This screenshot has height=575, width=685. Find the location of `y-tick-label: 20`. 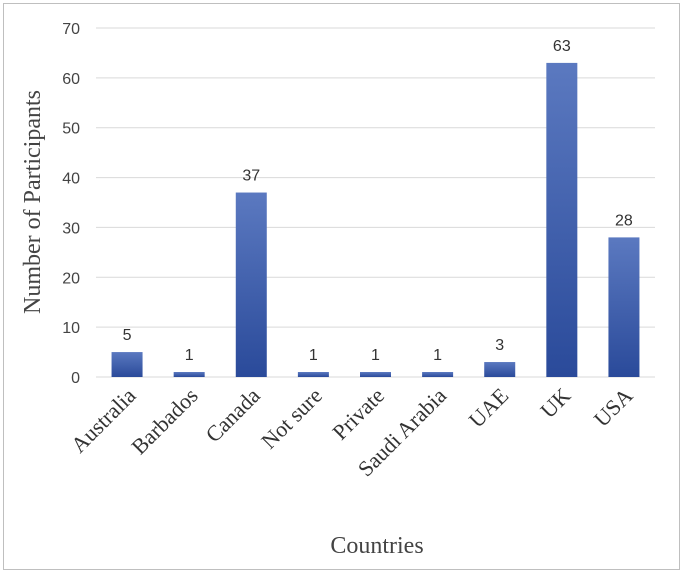

y-tick-label: 20 is located at coordinates (71, 278).